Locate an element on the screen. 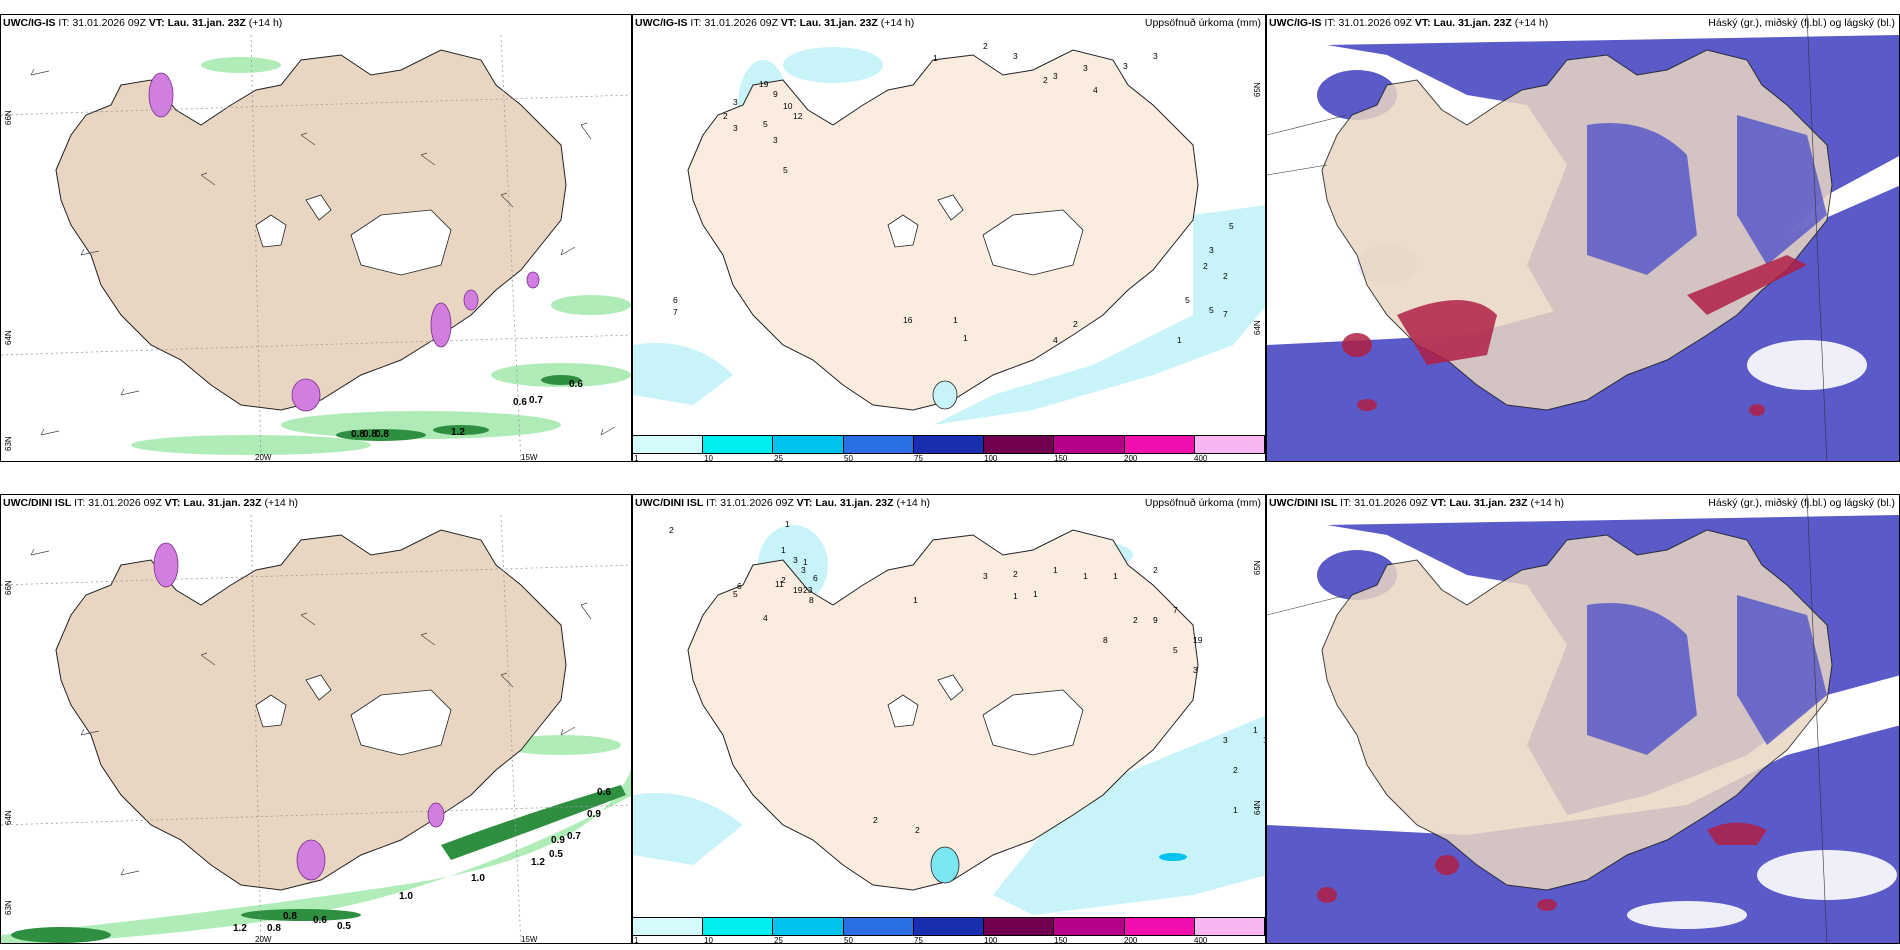 This screenshot has height=950, width=1900. colorbar-tick: 75 is located at coordinates (918, 458).